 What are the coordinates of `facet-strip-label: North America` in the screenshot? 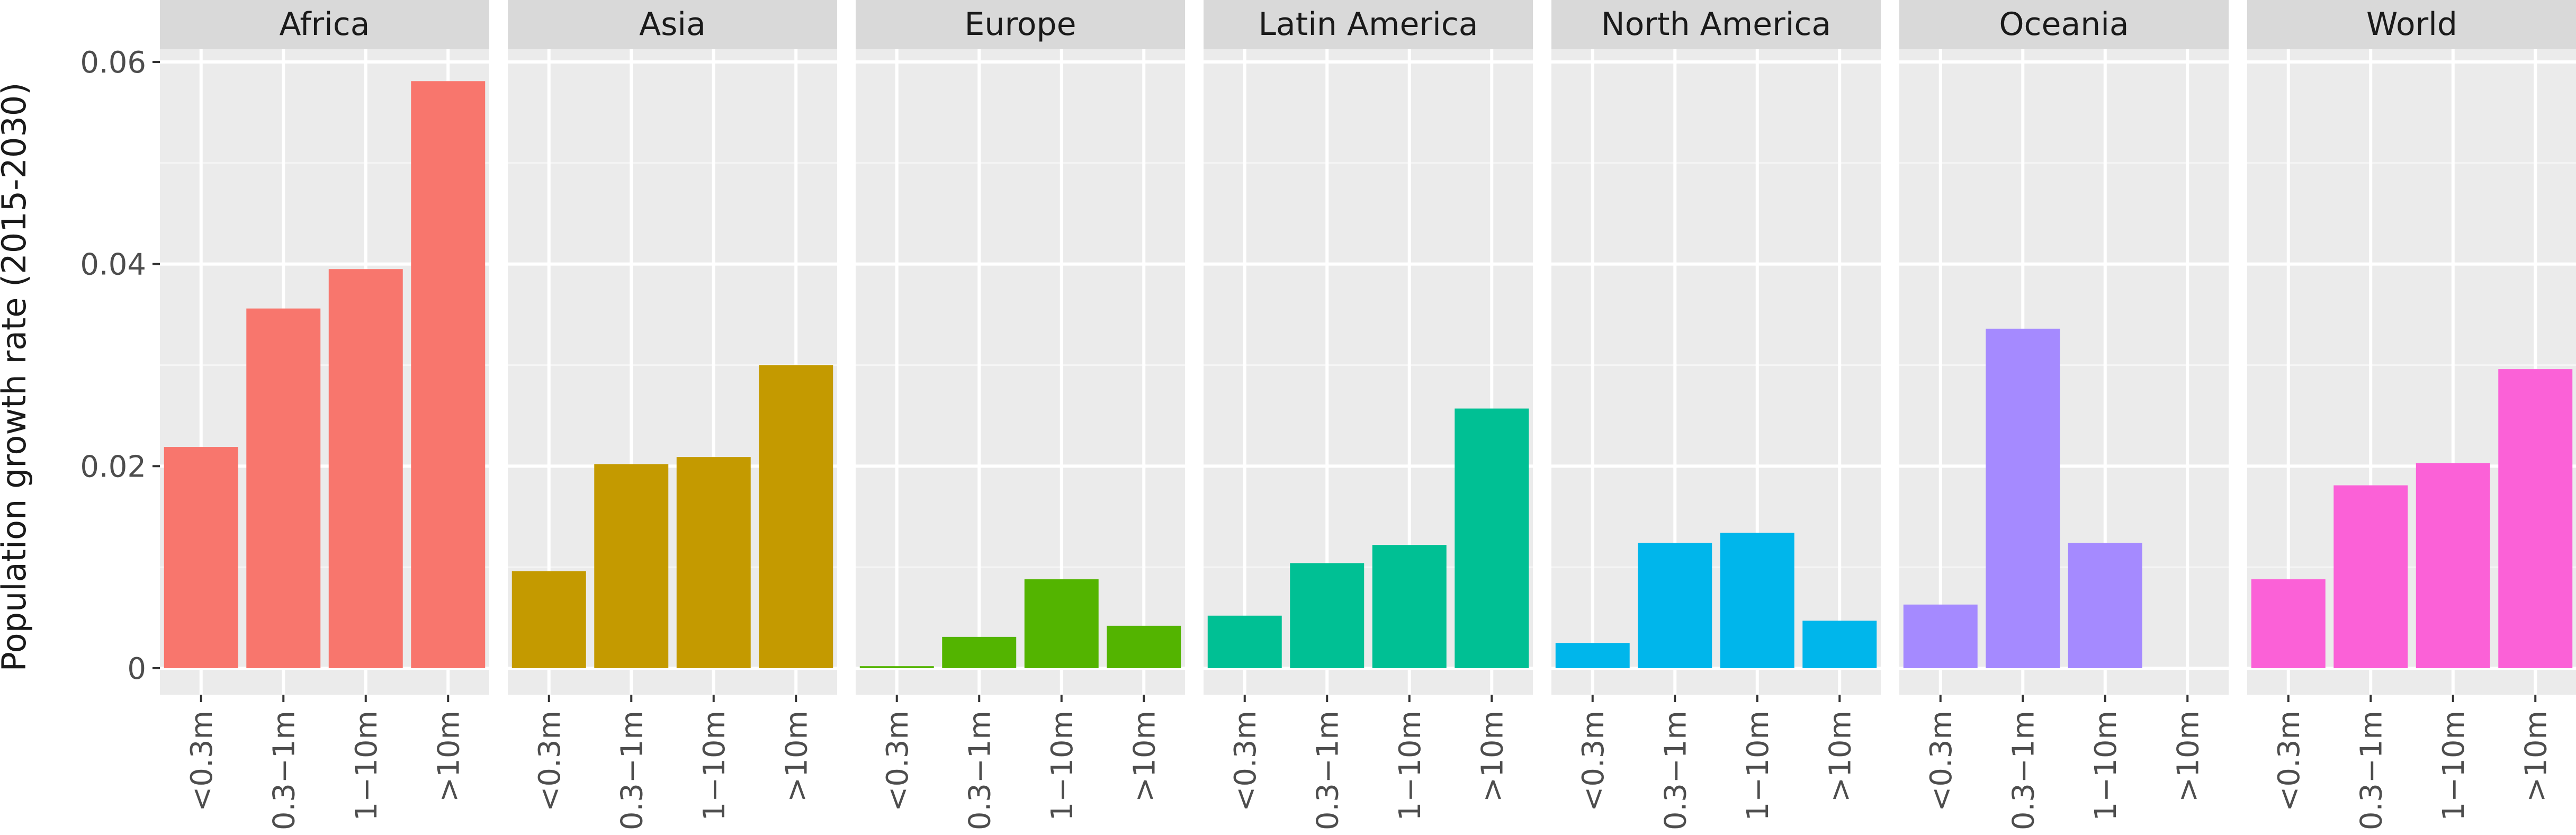 It's located at (1716, 24).